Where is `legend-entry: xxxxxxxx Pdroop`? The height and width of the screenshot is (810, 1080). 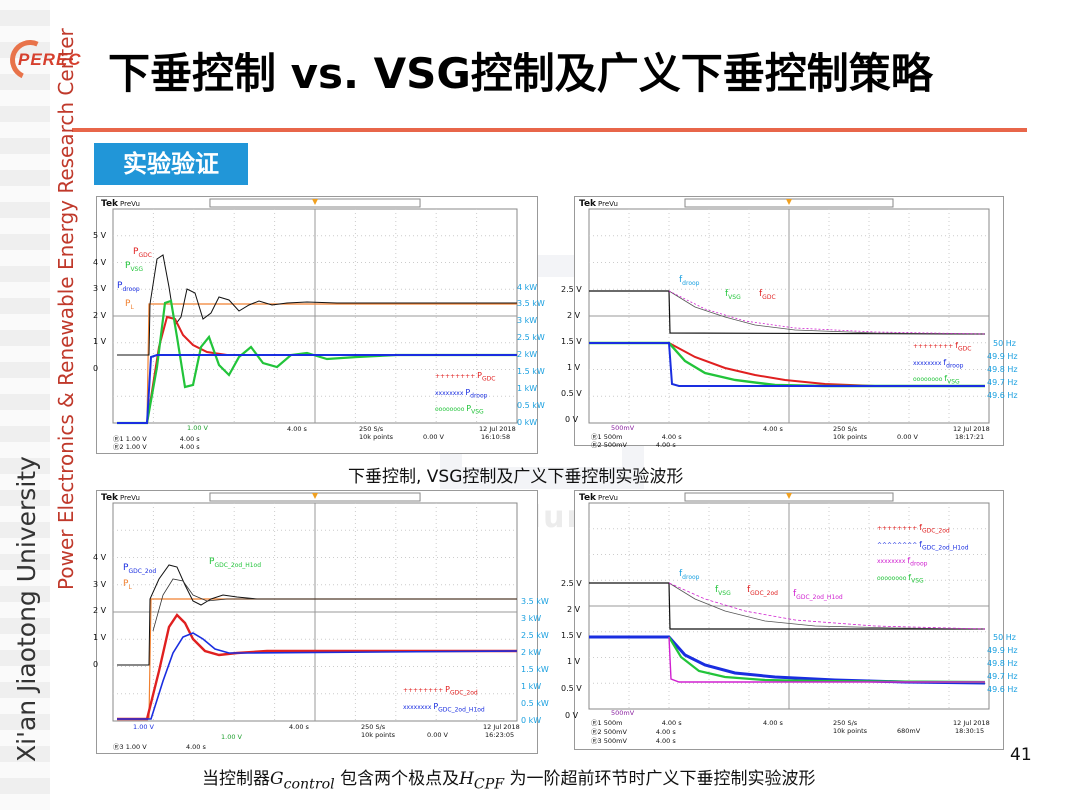
legend-entry: xxxxxxxx Pdroop is located at coordinates (465, 394).